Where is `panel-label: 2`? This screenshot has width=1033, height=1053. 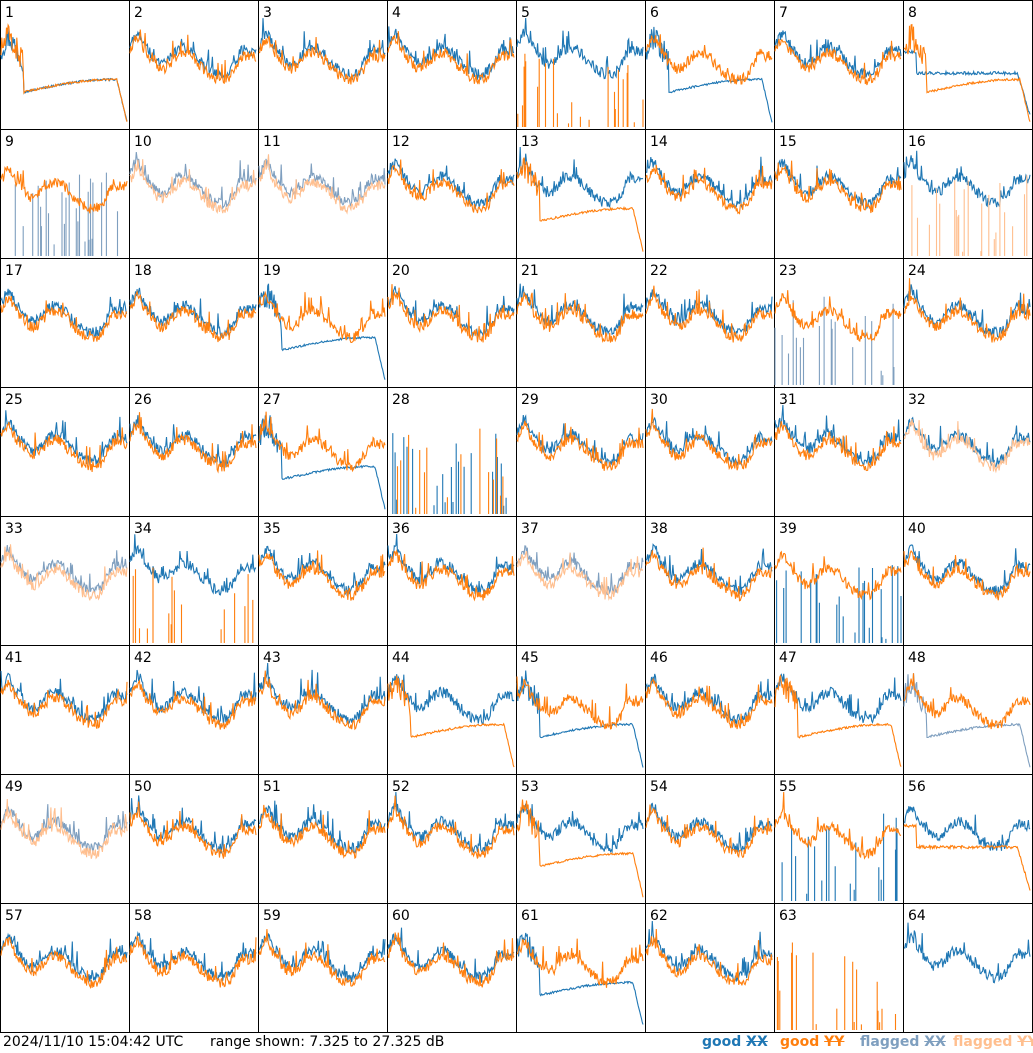 panel-label: 2 is located at coordinates (138, 13).